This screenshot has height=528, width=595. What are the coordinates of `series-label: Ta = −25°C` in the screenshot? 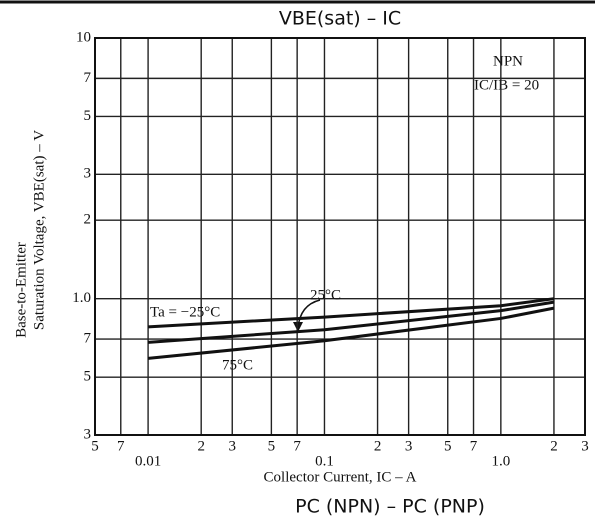 It's located at (185, 312).